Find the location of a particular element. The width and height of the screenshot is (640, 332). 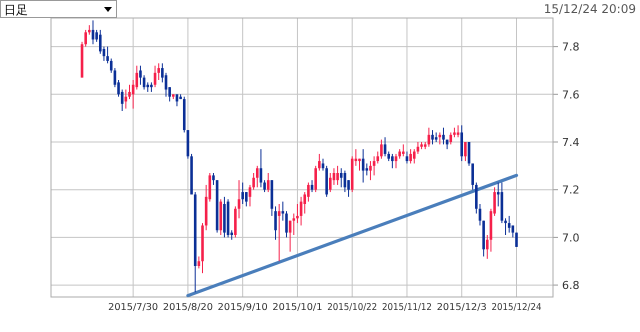

text: 15/12/24 20:09 is located at coordinates (590, 9).